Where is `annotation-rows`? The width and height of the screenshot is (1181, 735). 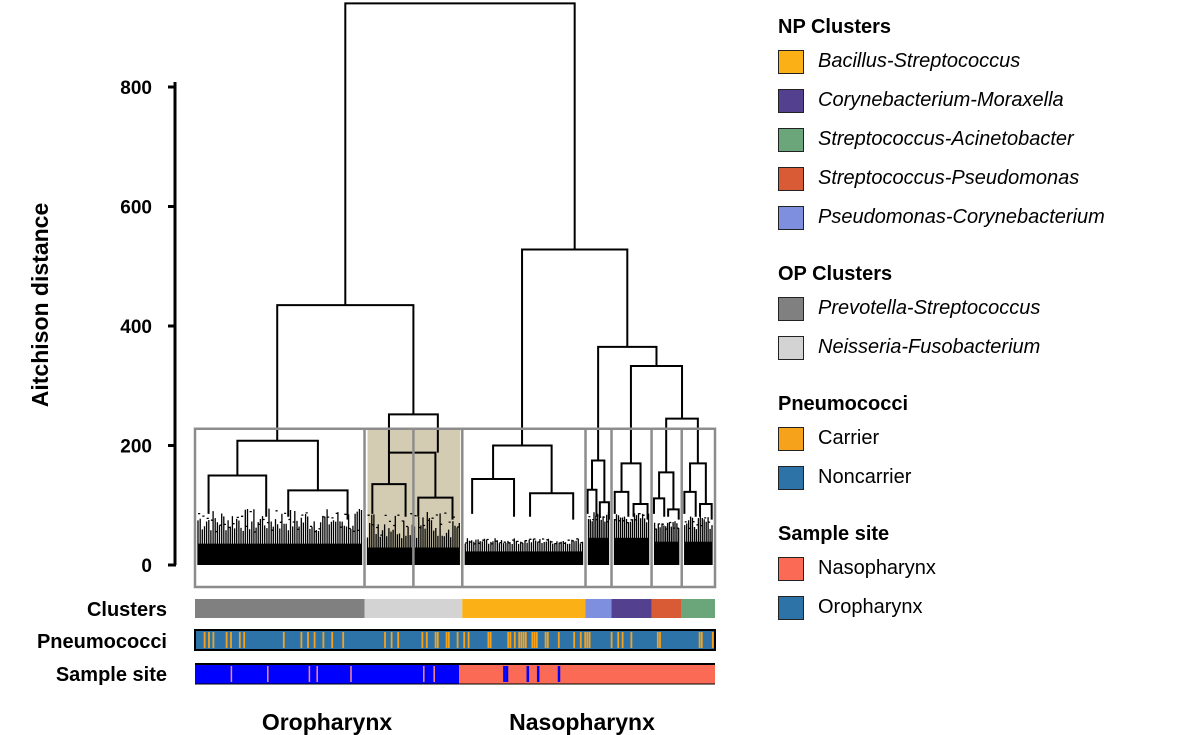
annotation-rows is located at coordinates (455, 642).